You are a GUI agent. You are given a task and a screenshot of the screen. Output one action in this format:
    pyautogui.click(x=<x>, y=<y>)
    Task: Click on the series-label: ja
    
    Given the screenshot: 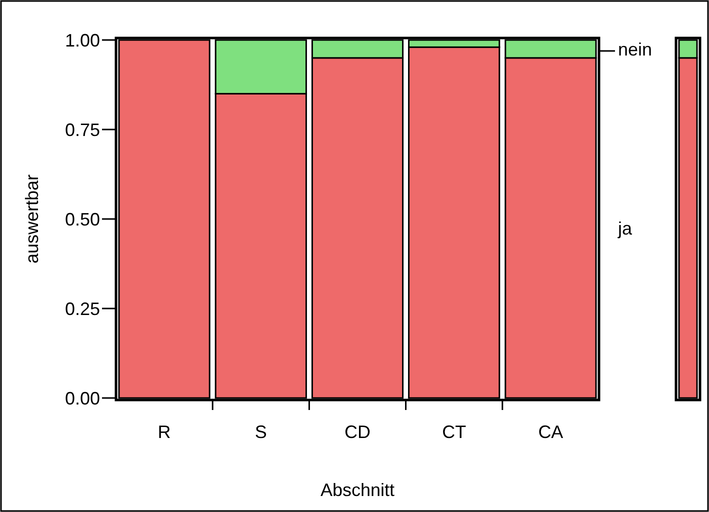 What is the action you would take?
    pyautogui.click(x=625, y=228)
    